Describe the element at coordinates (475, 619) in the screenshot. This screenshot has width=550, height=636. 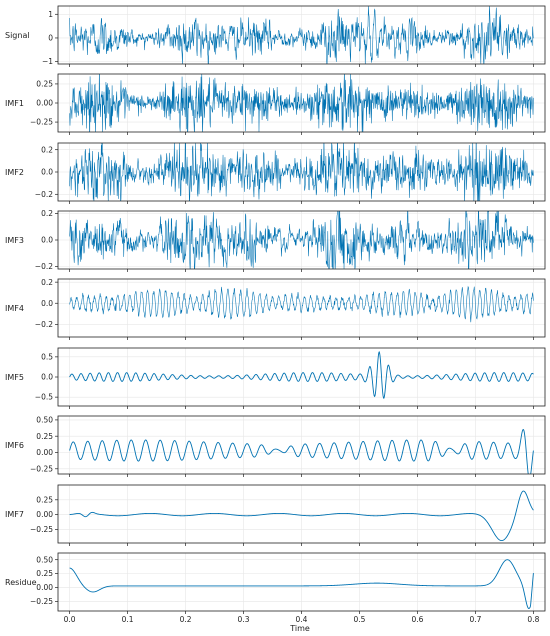
I see `x-tick-label: 0.7` at that location.